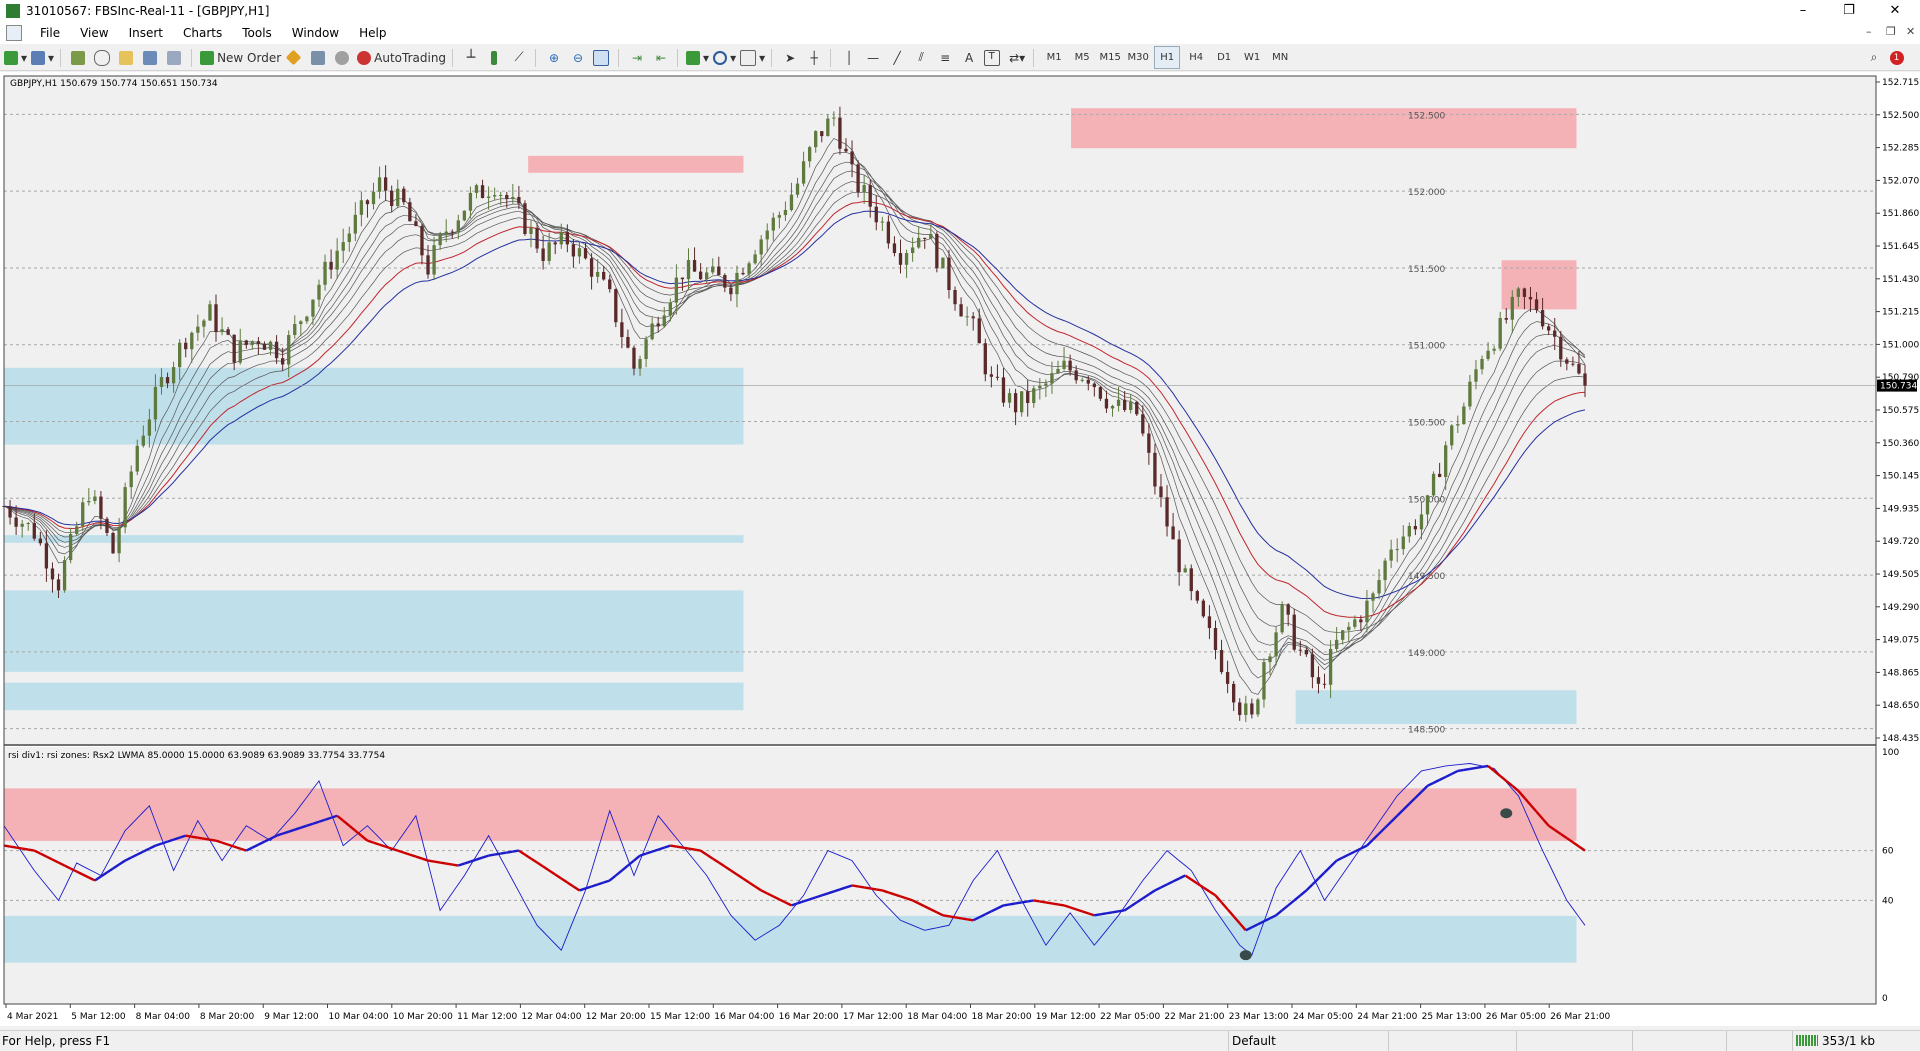 Image resolution: width=1920 pixels, height=1051 pixels. What do you see at coordinates (1849, 10) in the screenshot?
I see `maximize-button: ❐` at bounding box center [1849, 10].